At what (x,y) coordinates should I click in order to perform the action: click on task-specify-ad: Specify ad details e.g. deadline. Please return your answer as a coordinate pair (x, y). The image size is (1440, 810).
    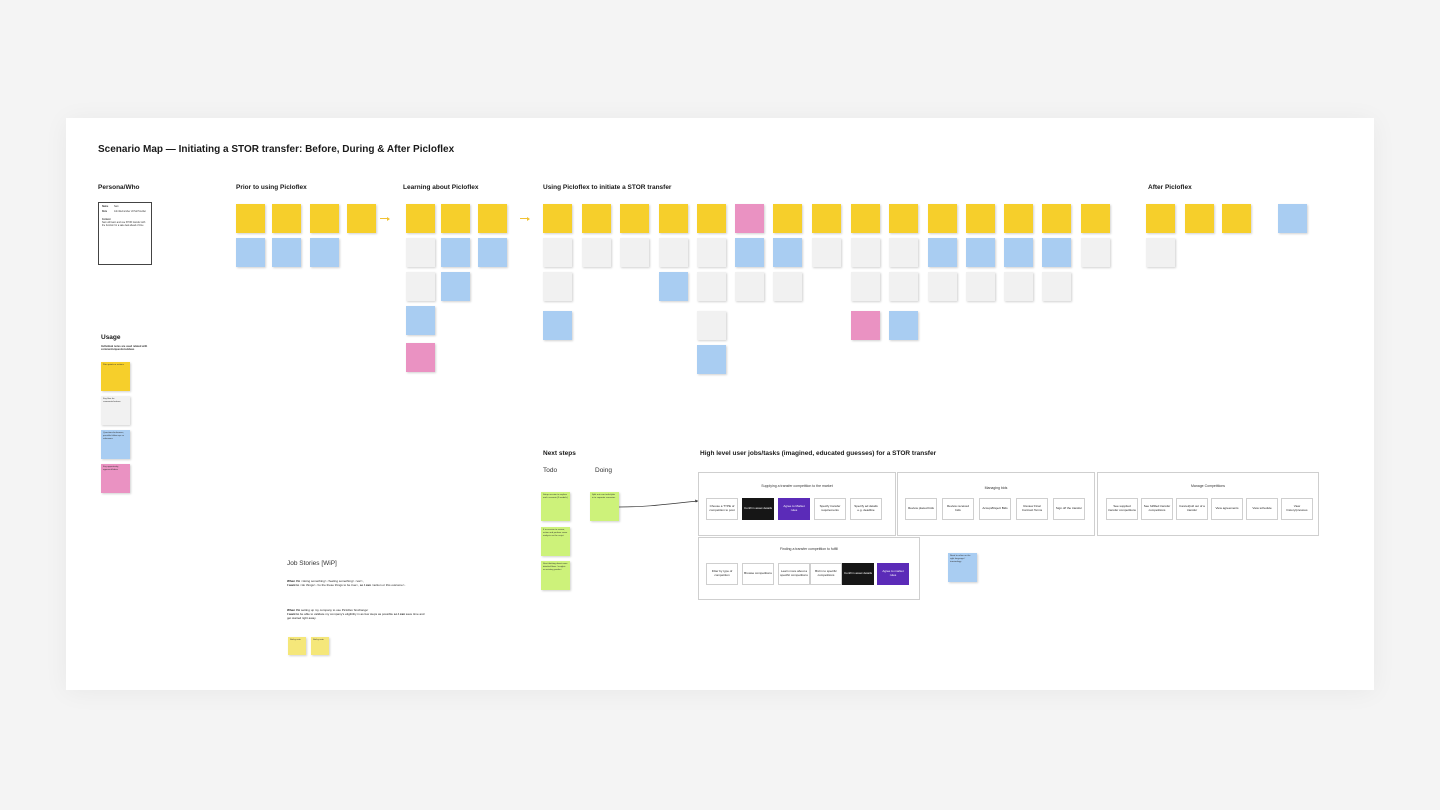
    Looking at the image, I should click on (866, 509).